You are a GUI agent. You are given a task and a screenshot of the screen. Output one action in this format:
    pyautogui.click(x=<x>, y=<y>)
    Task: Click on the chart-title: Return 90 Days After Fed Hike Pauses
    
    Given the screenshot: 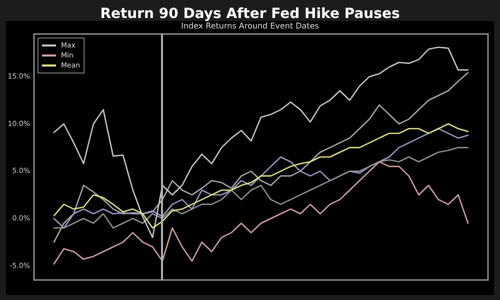 What is the action you would take?
    pyautogui.click(x=250, y=14)
    